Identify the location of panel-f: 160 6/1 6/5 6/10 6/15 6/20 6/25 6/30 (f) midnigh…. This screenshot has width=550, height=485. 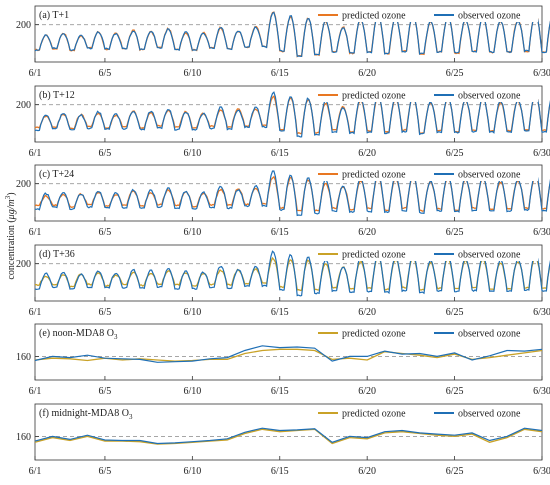
(283, 440).